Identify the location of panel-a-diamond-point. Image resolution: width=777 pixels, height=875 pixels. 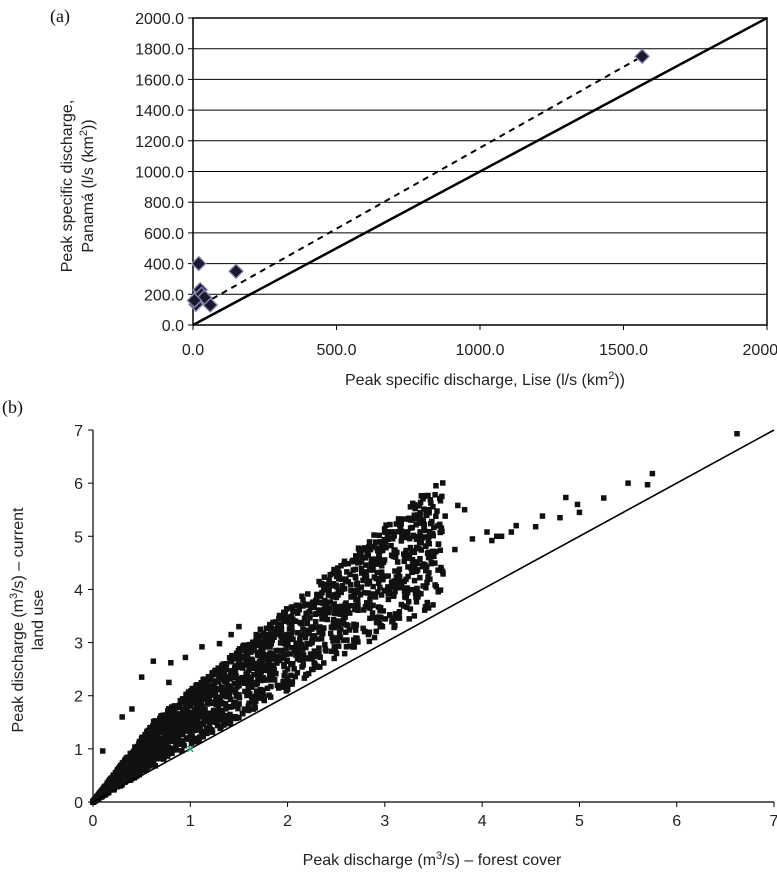
(194, 300).